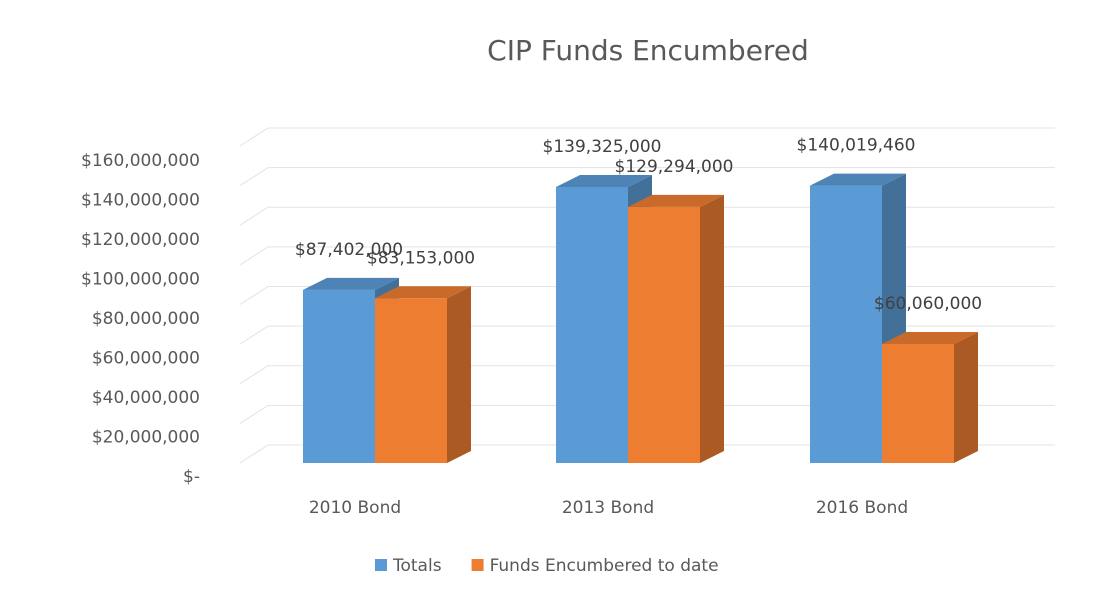  What do you see at coordinates (140, 161) in the screenshot?
I see `y-tick-label: $160,000,000` at bounding box center [140, 161].